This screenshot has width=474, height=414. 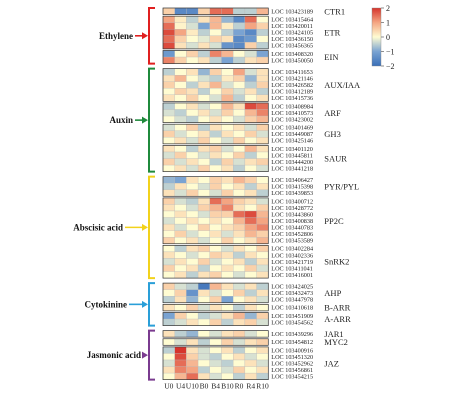 I want to click on row-label: LOC 103416001, so click(x=292, y=275).